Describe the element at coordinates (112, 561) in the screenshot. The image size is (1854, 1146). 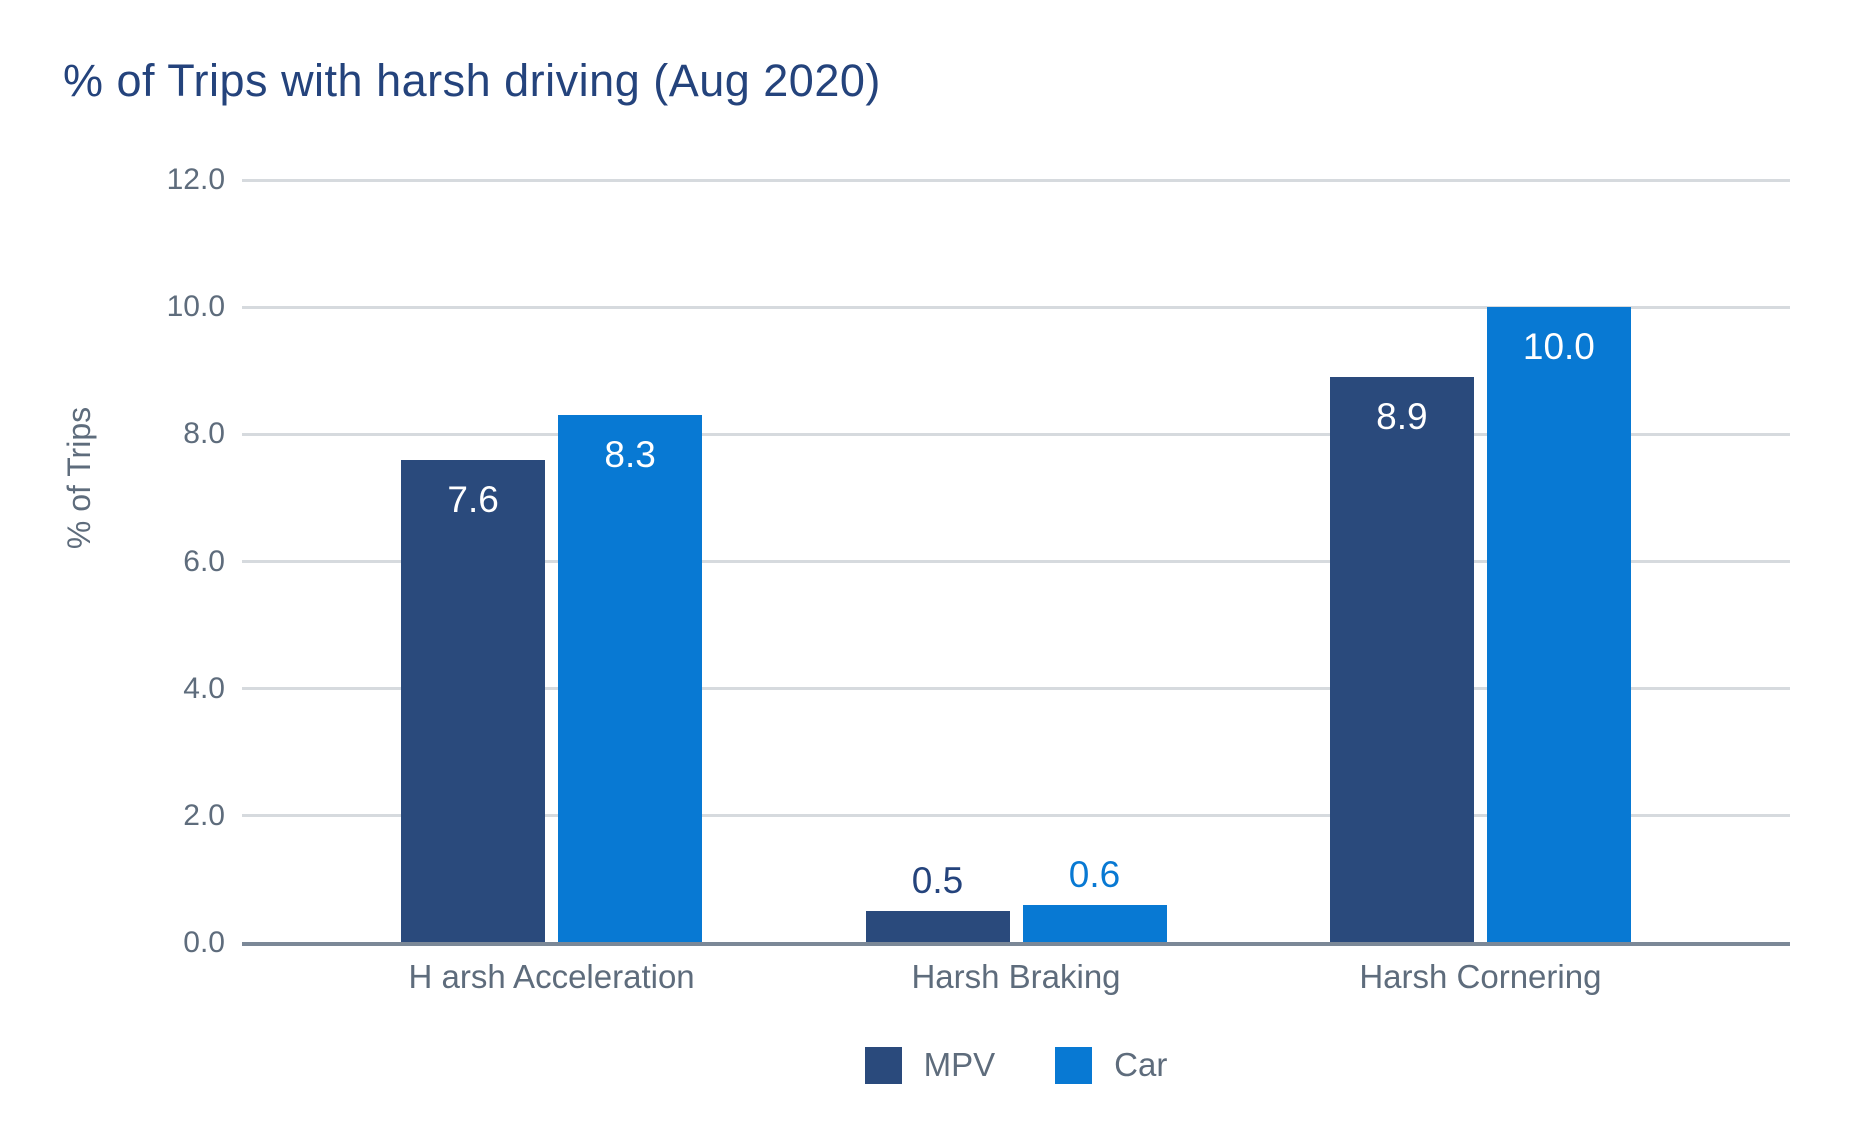
I see `y-axis-tick-labels: 12.0 10.0 8.0 6.0 4.0 2.0 0.0` at that location.